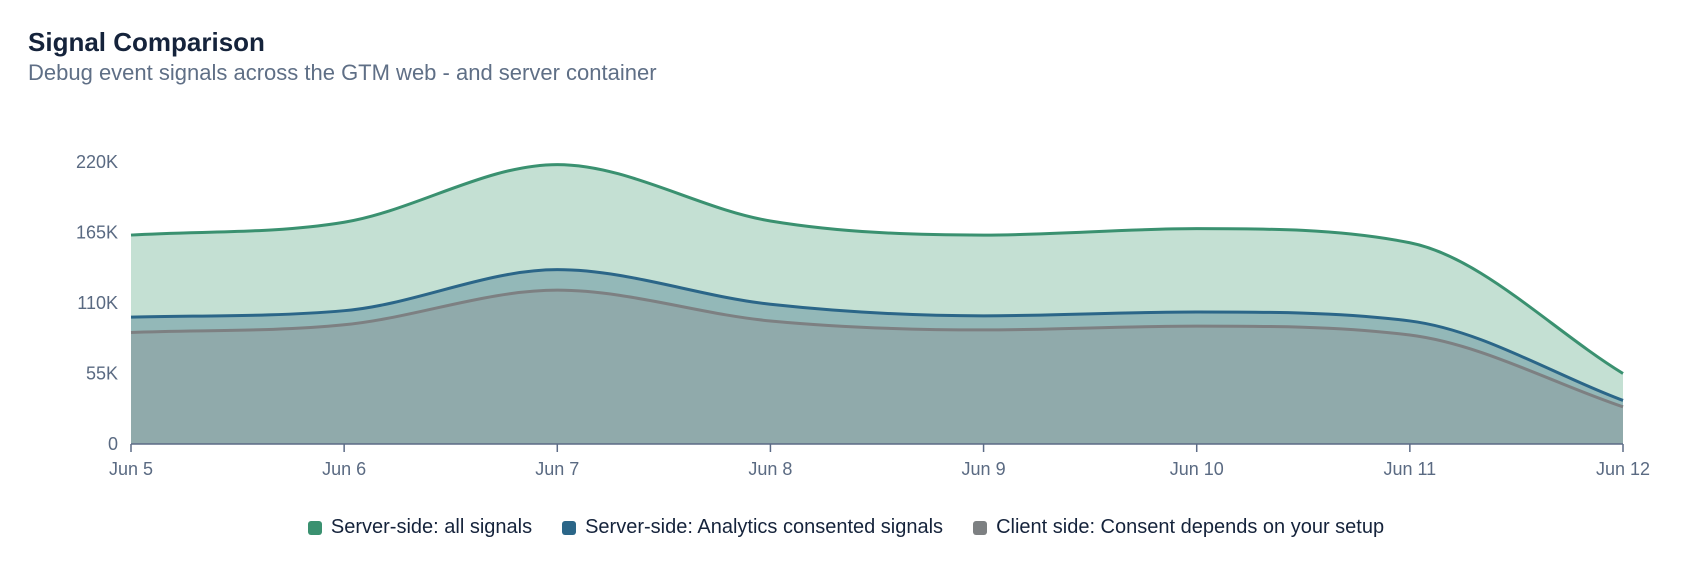 The height and width of the screenshot is (587, 1692). Describe the element at coordinates (1197, 469) in the screenshot. I see `x-tick-label: Jun 10` at that location.